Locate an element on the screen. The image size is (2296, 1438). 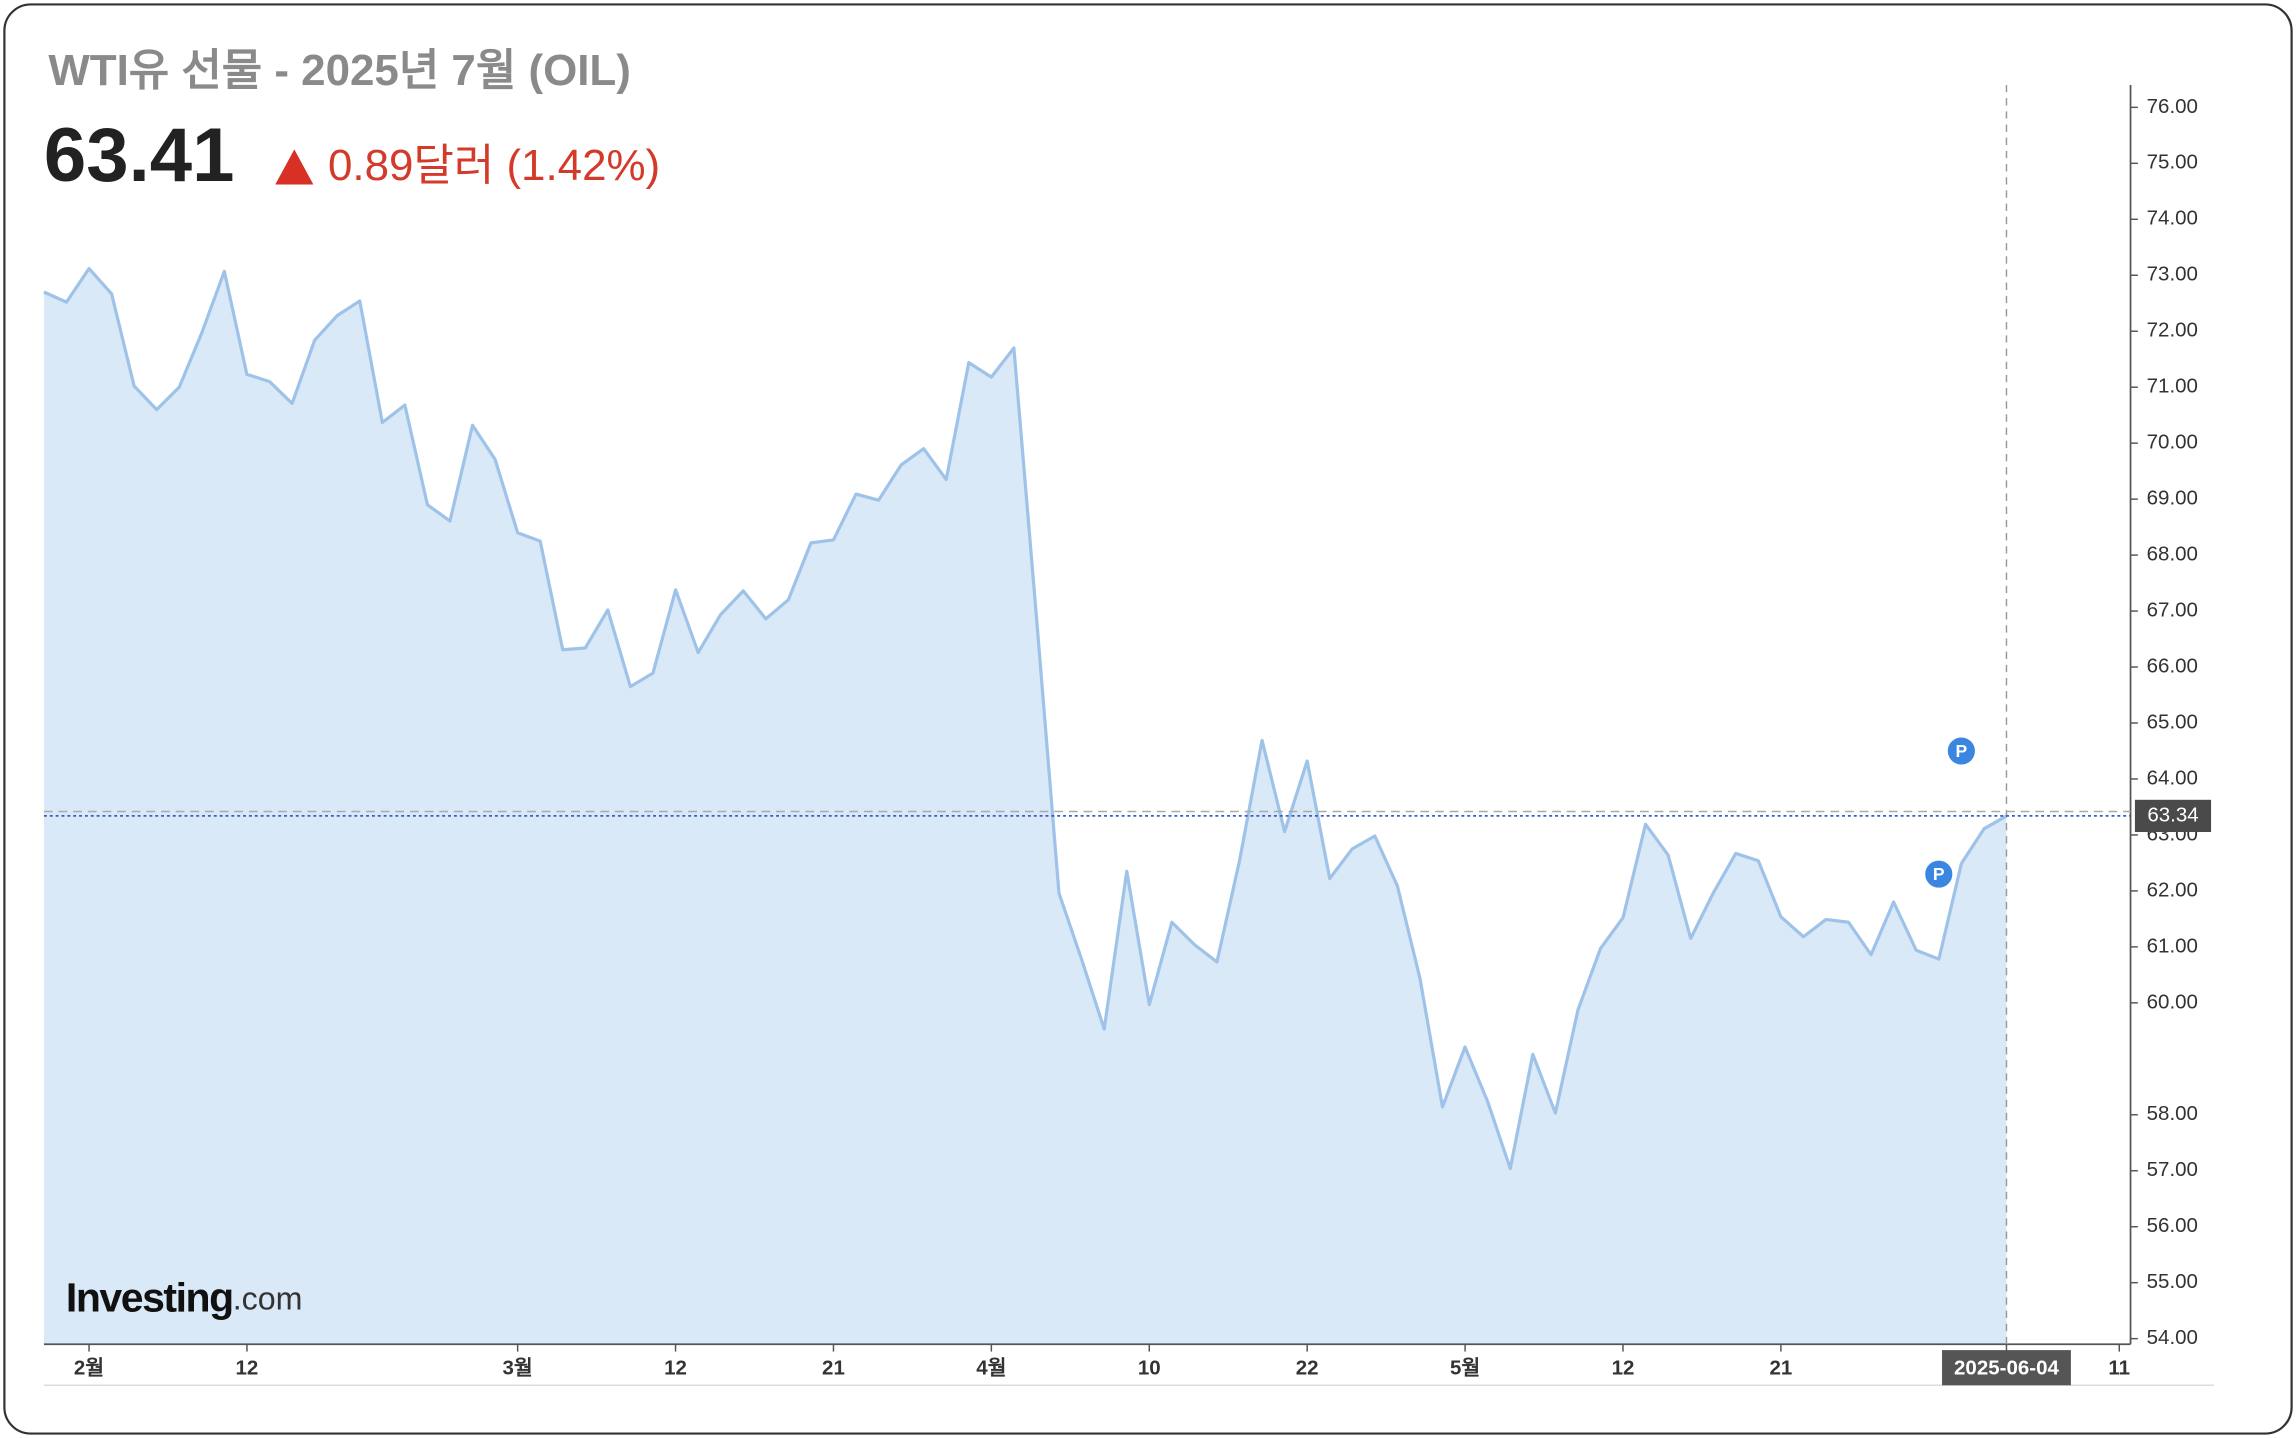
x-tick-label: 2월 is located at coordinates (89, 1368).